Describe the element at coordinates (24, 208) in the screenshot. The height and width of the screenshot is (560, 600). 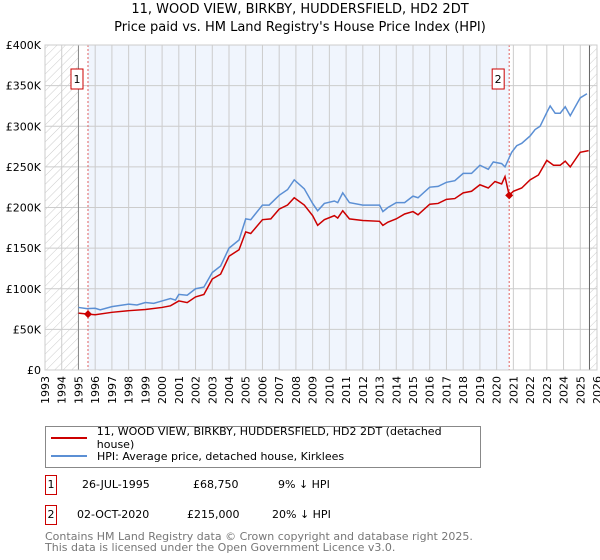
I see `y-tick-label: £200K` at that location.